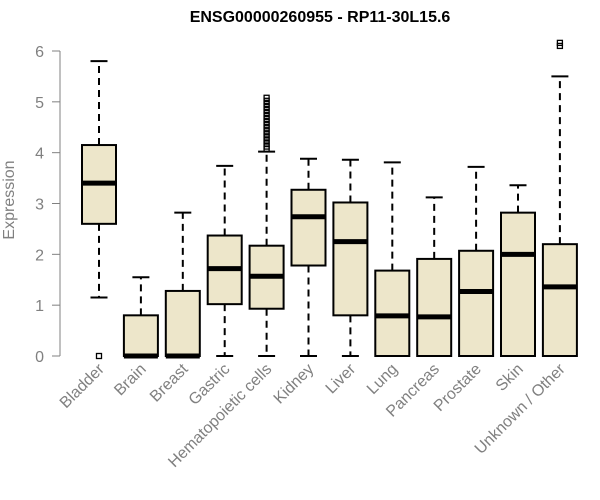 Image resolution: width=600 pixels, height=500 pixels. Describe the element at coordinates (82, 385) in the screenshot. I see `x-label-bladder: Bladder` at that location.